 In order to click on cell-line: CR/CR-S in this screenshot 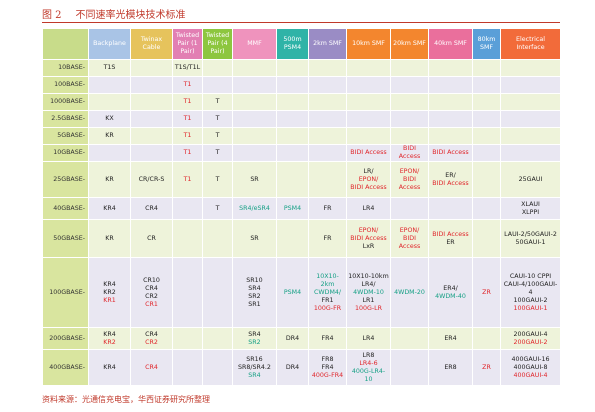, I will do `click(151, 179)`.